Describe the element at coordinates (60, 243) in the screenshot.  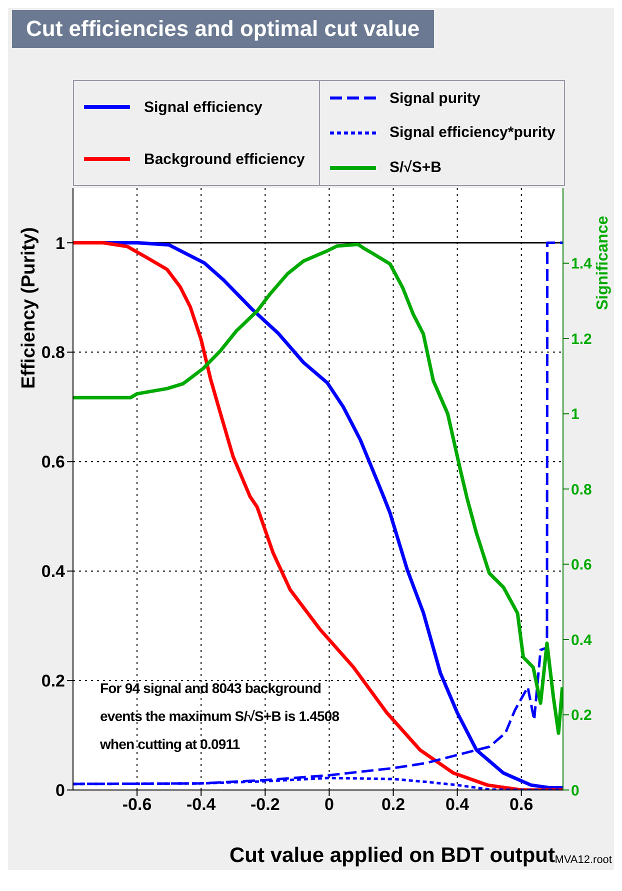
I see `y-tick-label: 1` at that location.